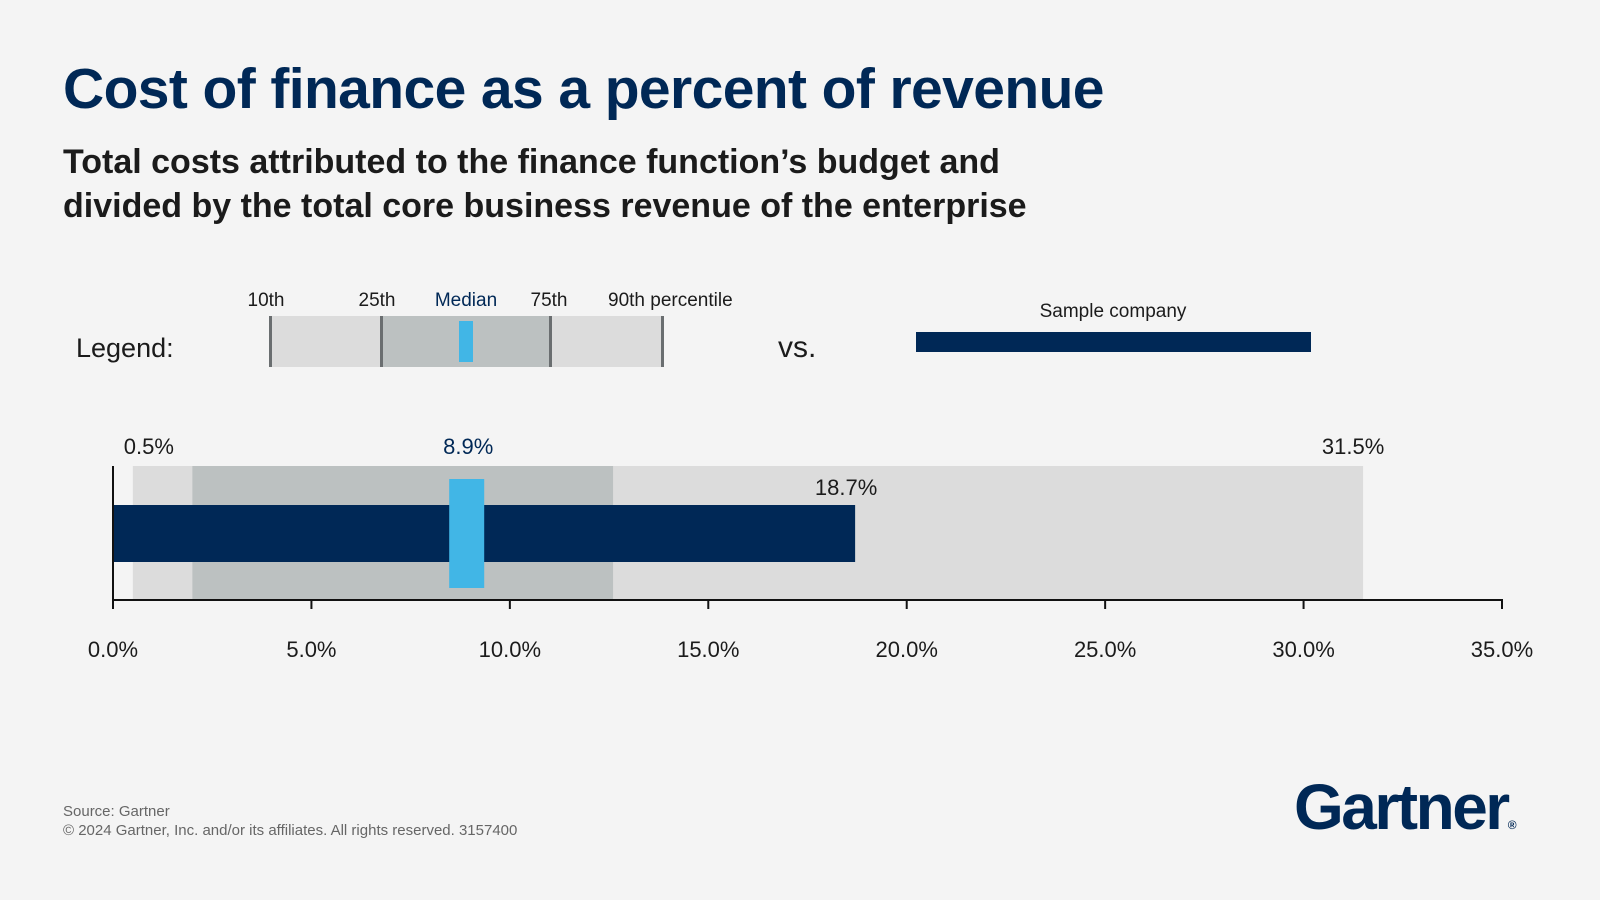  Describe the element at coordinates (670, 300) in the screenshot. I see `legend-p90-label: 90th percentile` at that location.